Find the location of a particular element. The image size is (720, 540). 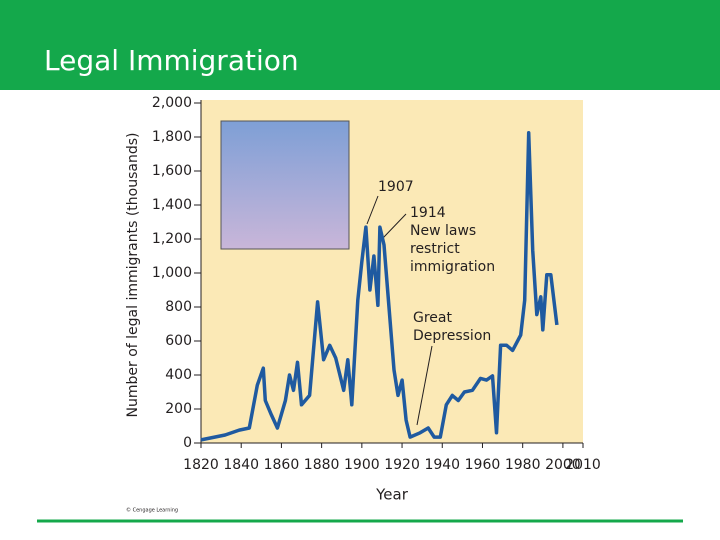

y-tick-label: 1,600 is located at coordinates (172, 171).